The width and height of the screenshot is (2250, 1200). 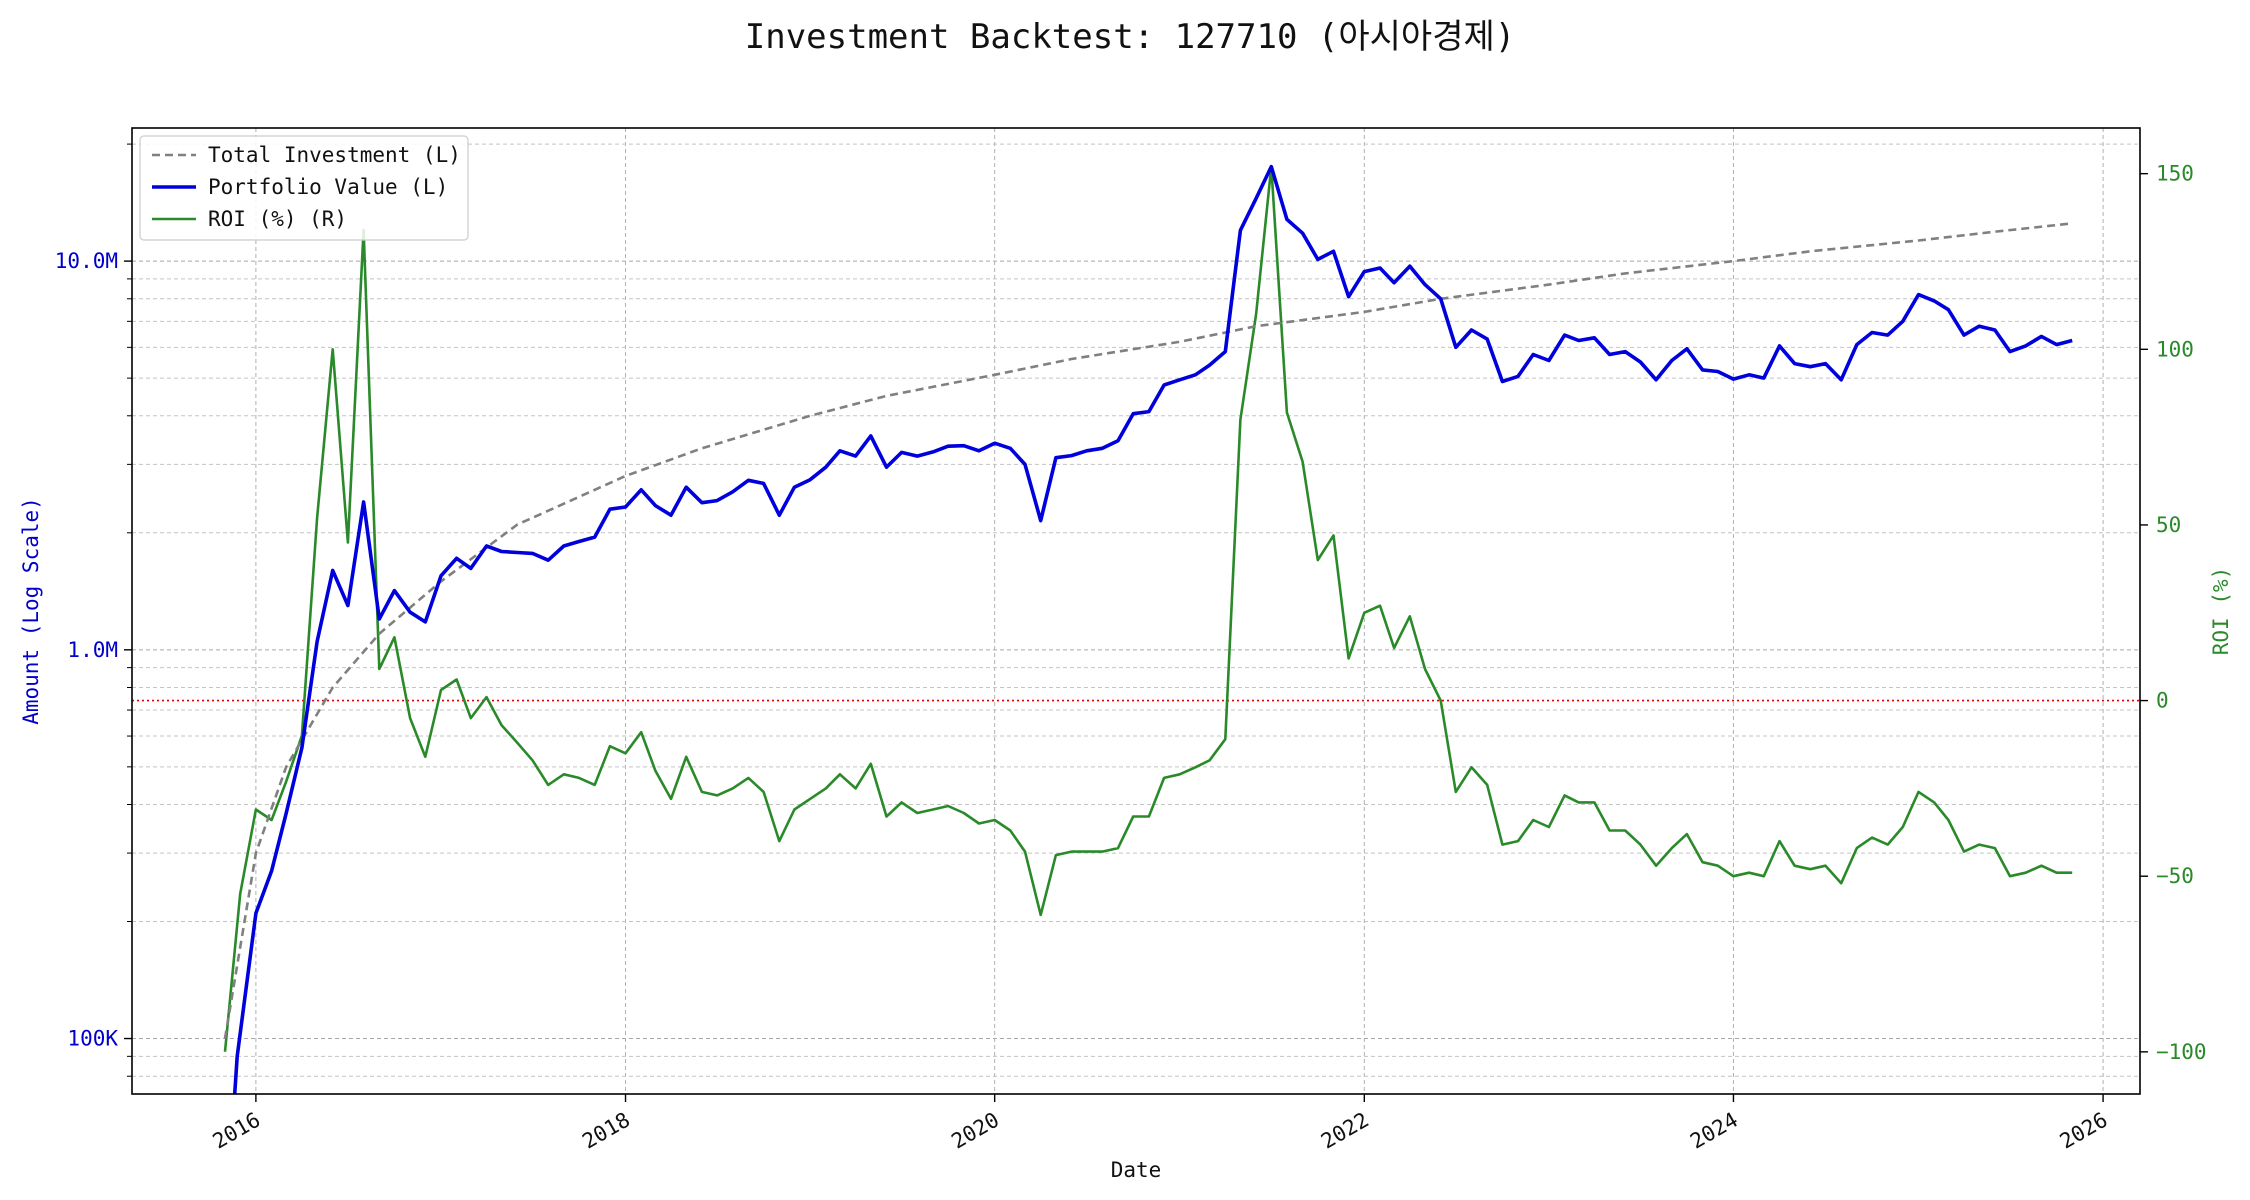 I want to click on legend-box, so click(x=304, y=188).